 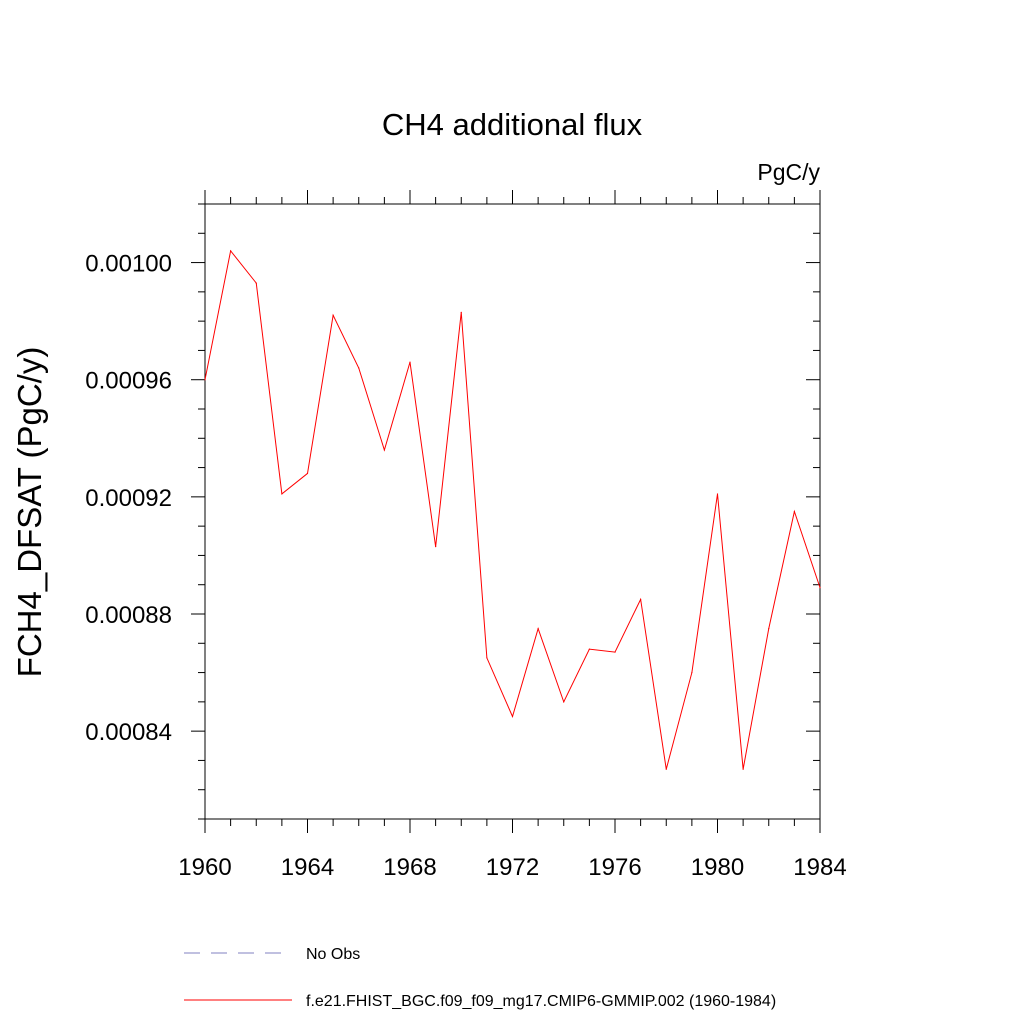 I want to click on legend-label-no-obs: No Obs, so click(x=333, y=954).